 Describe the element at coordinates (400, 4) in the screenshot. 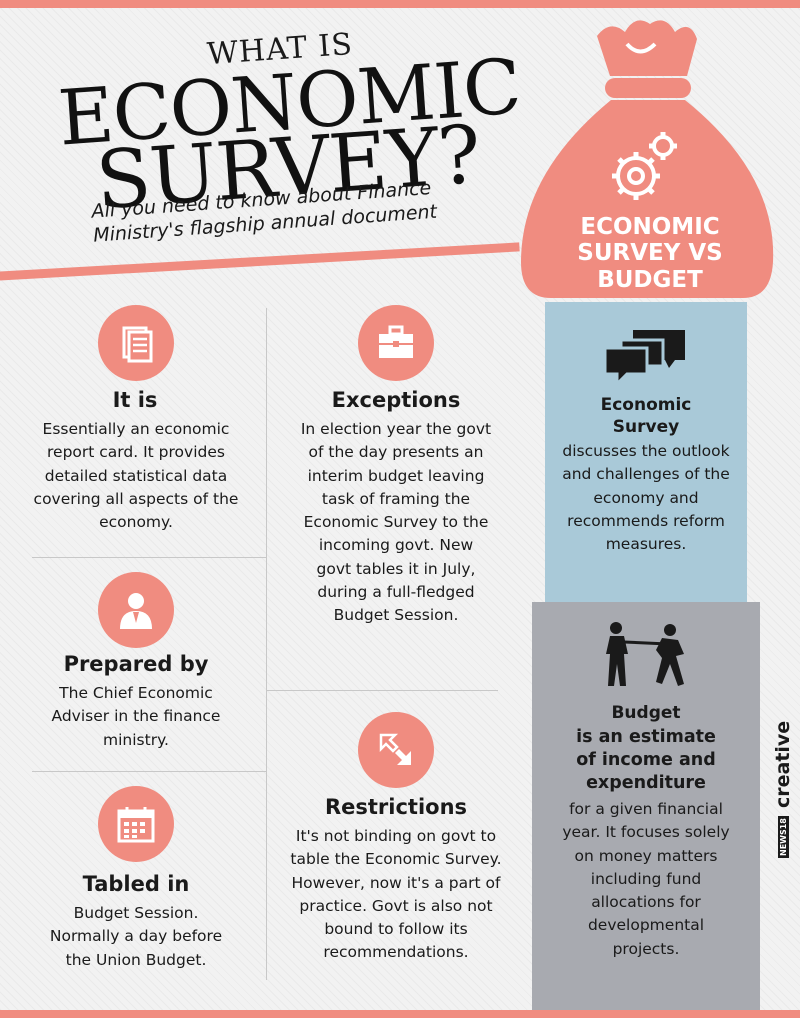

I see `top-stripe` at that location.